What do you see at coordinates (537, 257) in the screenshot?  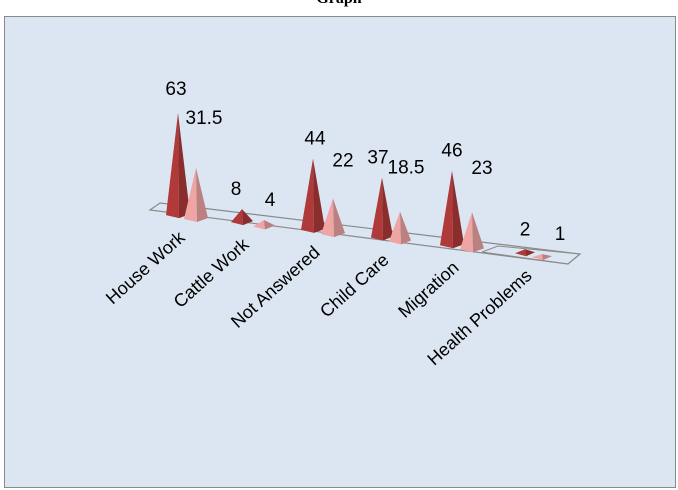 I see `cone-series2-5-left-face` at bounding box center [537, 257].